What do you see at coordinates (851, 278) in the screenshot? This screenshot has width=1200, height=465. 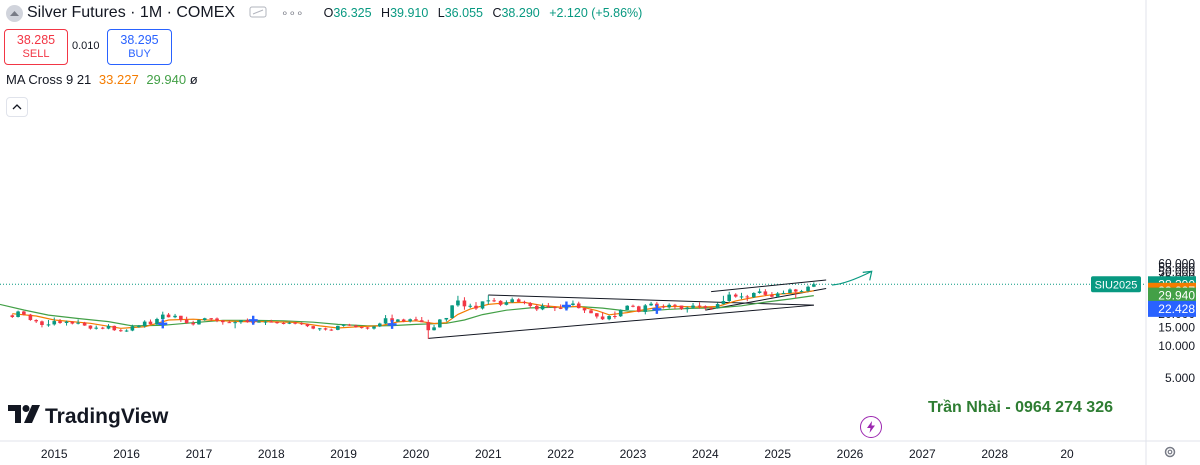 I see `projection-arrow` at bounding box center [851, 278].